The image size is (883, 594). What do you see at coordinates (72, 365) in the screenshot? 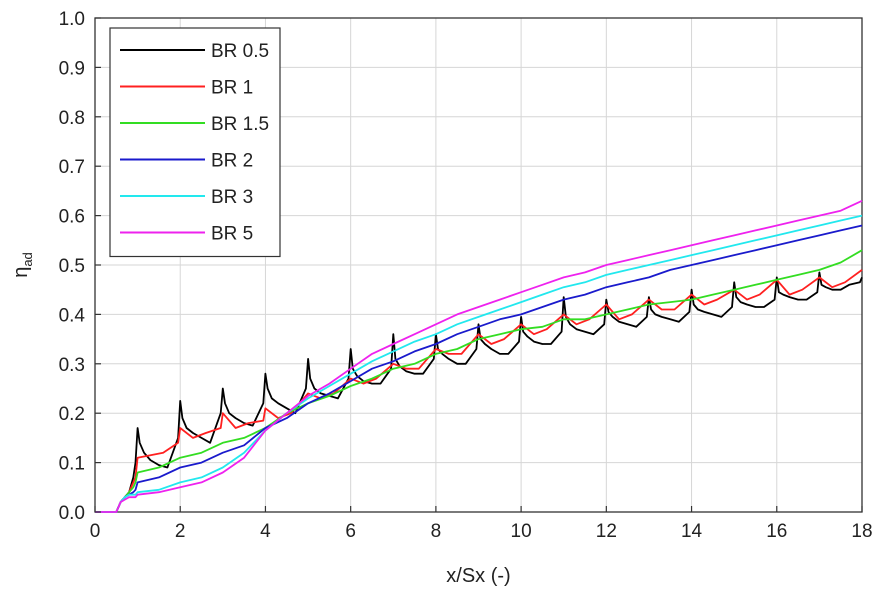
I see `y-tick-label: 0.3` at bounding box center [72, 365].